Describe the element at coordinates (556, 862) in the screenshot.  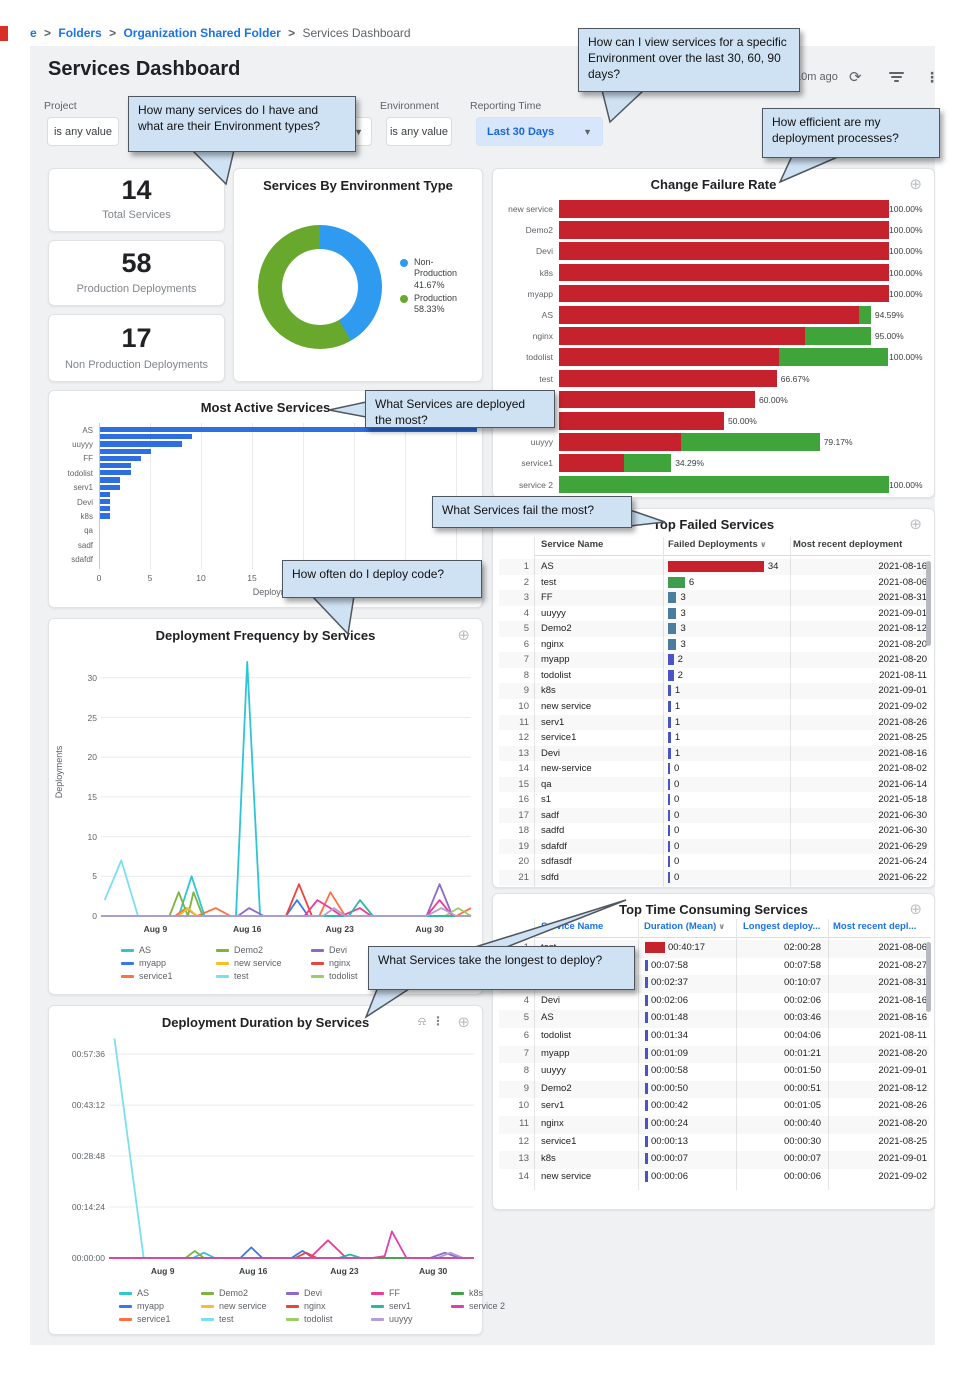
I see `row-service-name: sdfasdf` at that location.